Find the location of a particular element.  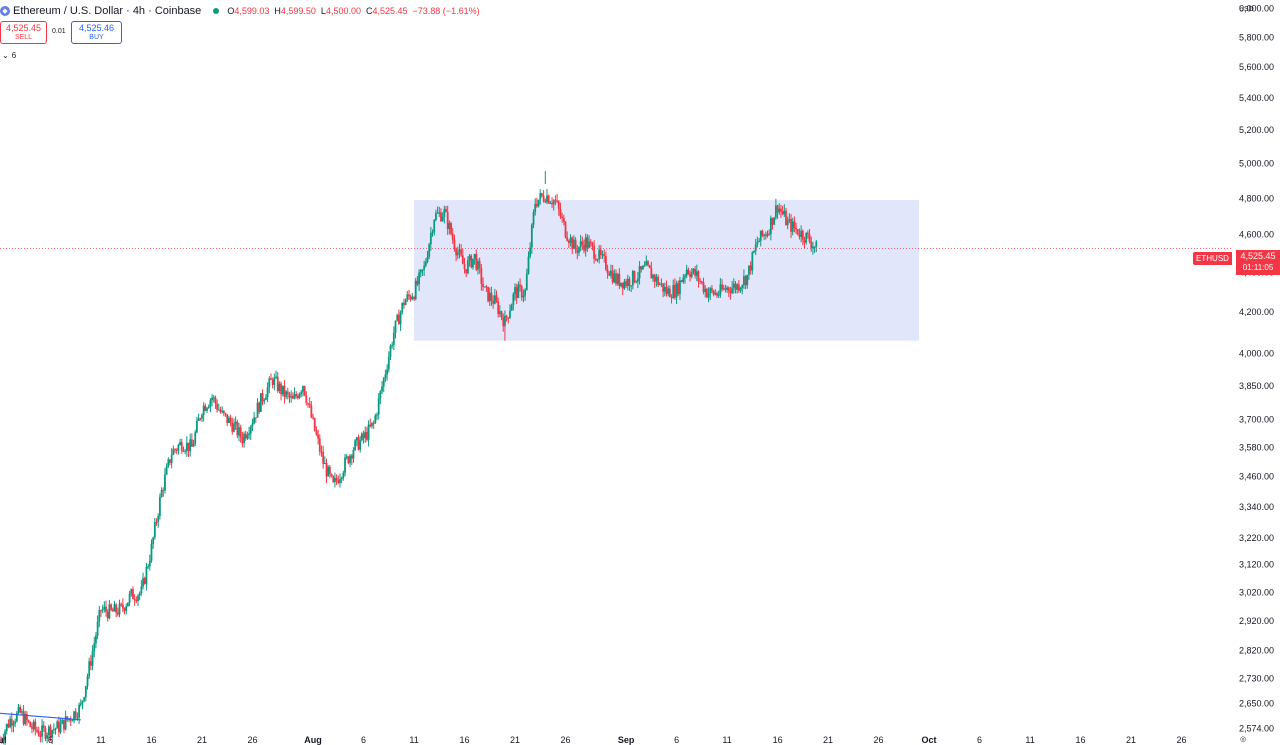

symbol-title: Ethereum / U.S. Dollar · 4h · Coinbase is located at coordinates (107, 11).